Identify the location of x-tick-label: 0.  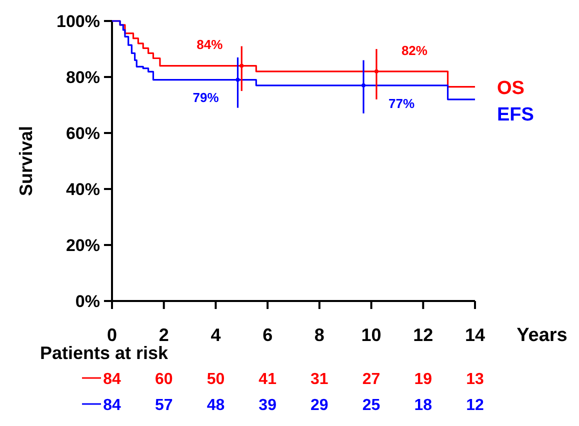
(112, 335).